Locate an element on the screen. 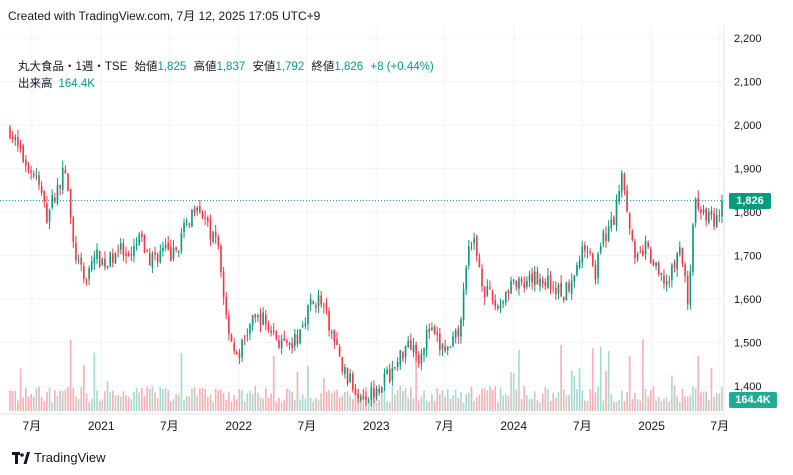 This screenshot has width=793, height=475. y-tick-label: 2,000 is located at coordinates (748, 126).